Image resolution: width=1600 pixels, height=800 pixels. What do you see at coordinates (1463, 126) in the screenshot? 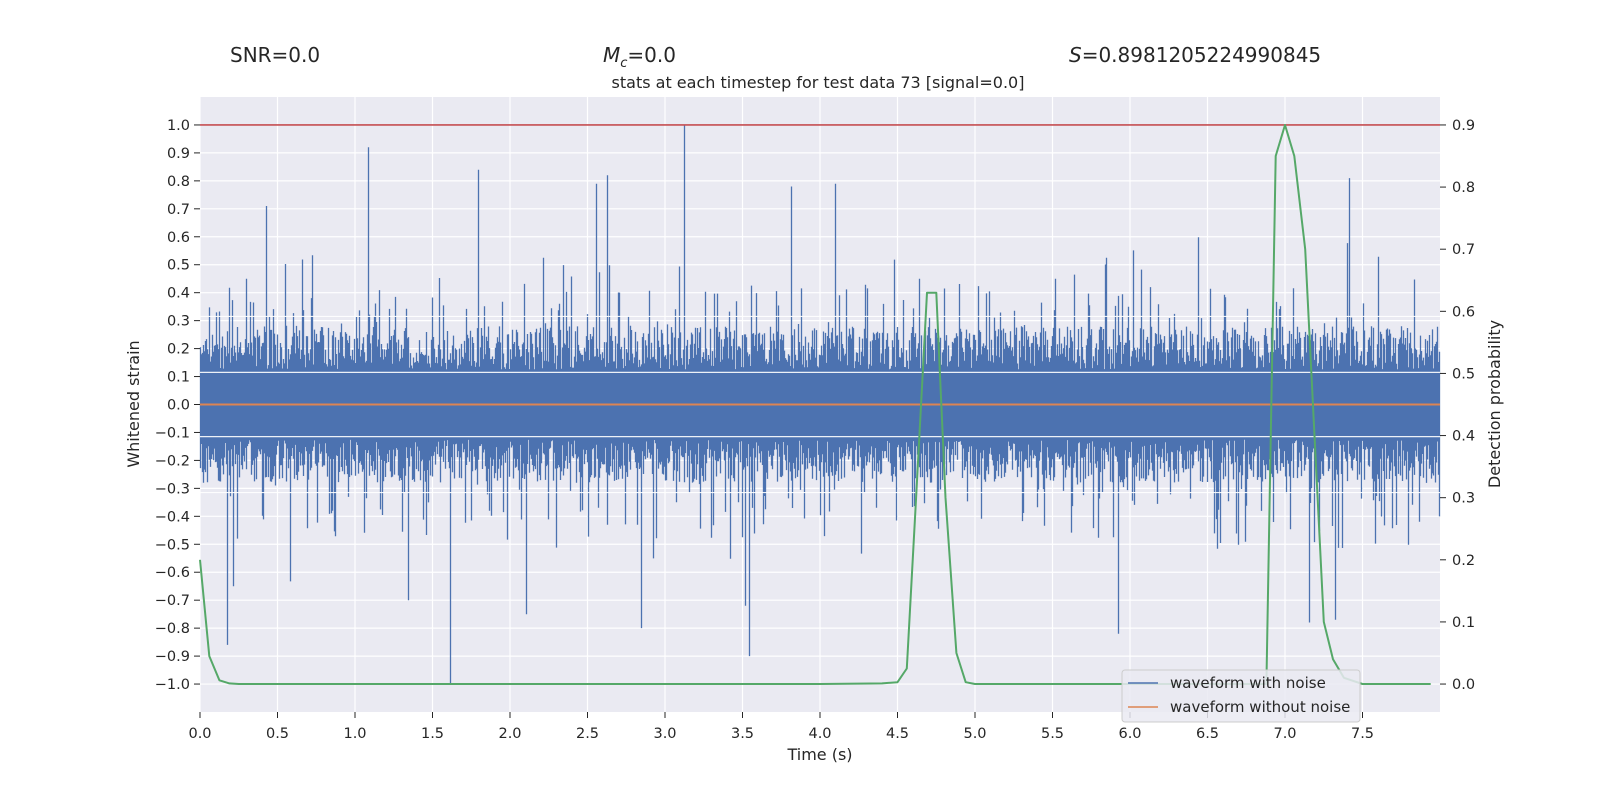
I see `y2-tick-label: 0.9` at bounding box center [1463, 126].